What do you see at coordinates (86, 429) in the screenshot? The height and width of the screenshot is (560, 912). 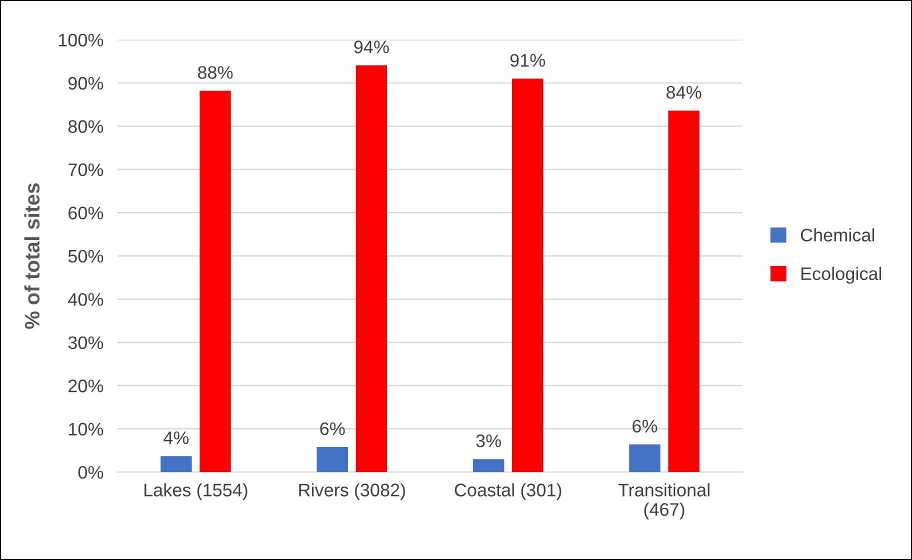 I see `y-tick-label: 10%` at bounding box center [86, 429].